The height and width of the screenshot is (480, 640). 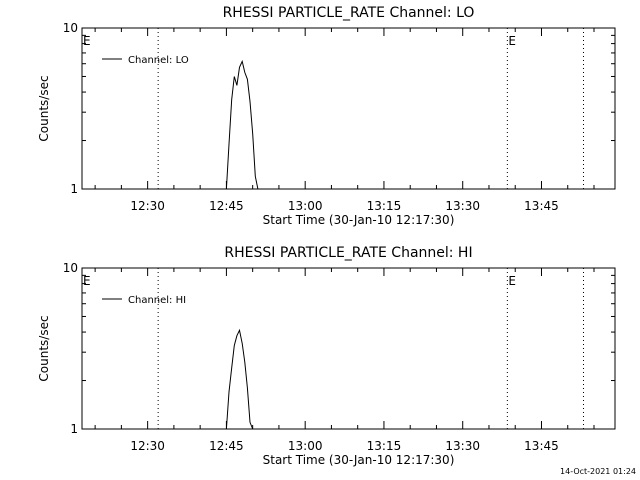 I want to click on legend-label: Channel: LO, so click(x=158, y=60).